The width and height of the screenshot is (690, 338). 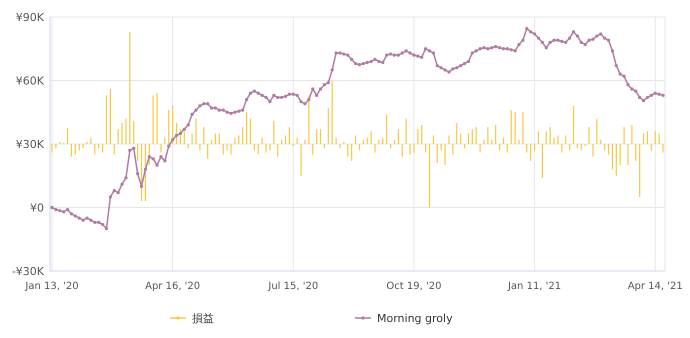 I want to click on y-tick-label: -¥30K, so click(x=28, y=271).